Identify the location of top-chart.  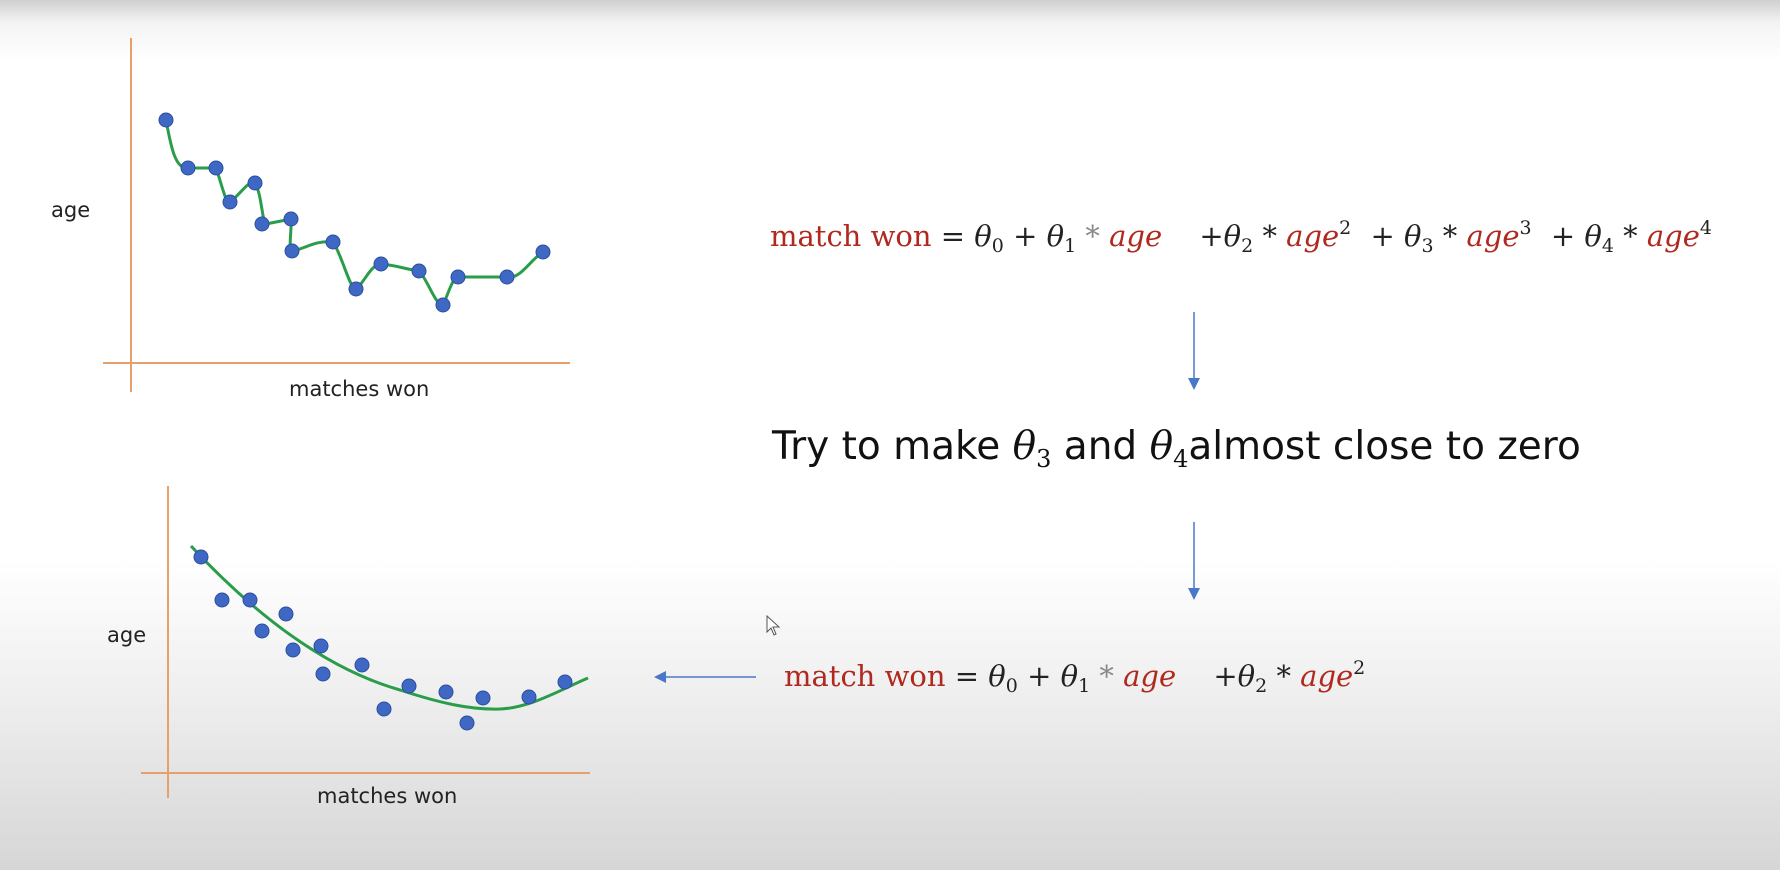
(336, 215).